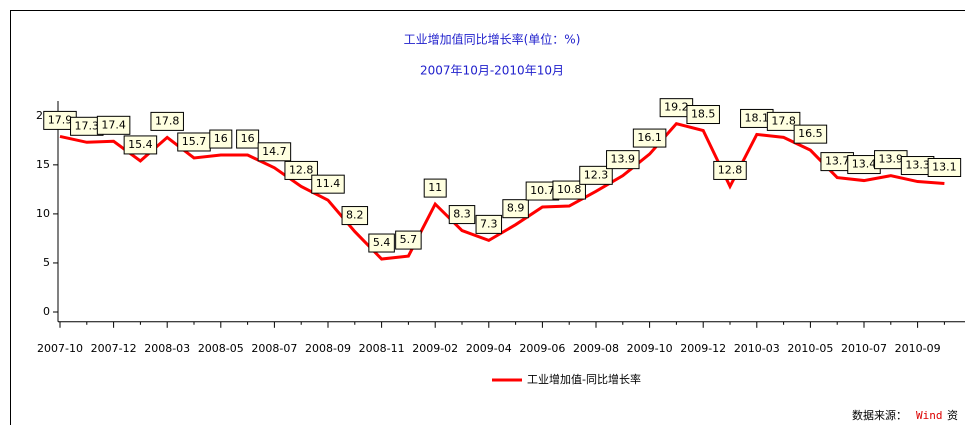 This screenshot has height=425, width=965. What do you see at coordinates (382, 348) in the screenshot?
I see `x-tick-label: 2008-11` at bounding box center [382, 348].